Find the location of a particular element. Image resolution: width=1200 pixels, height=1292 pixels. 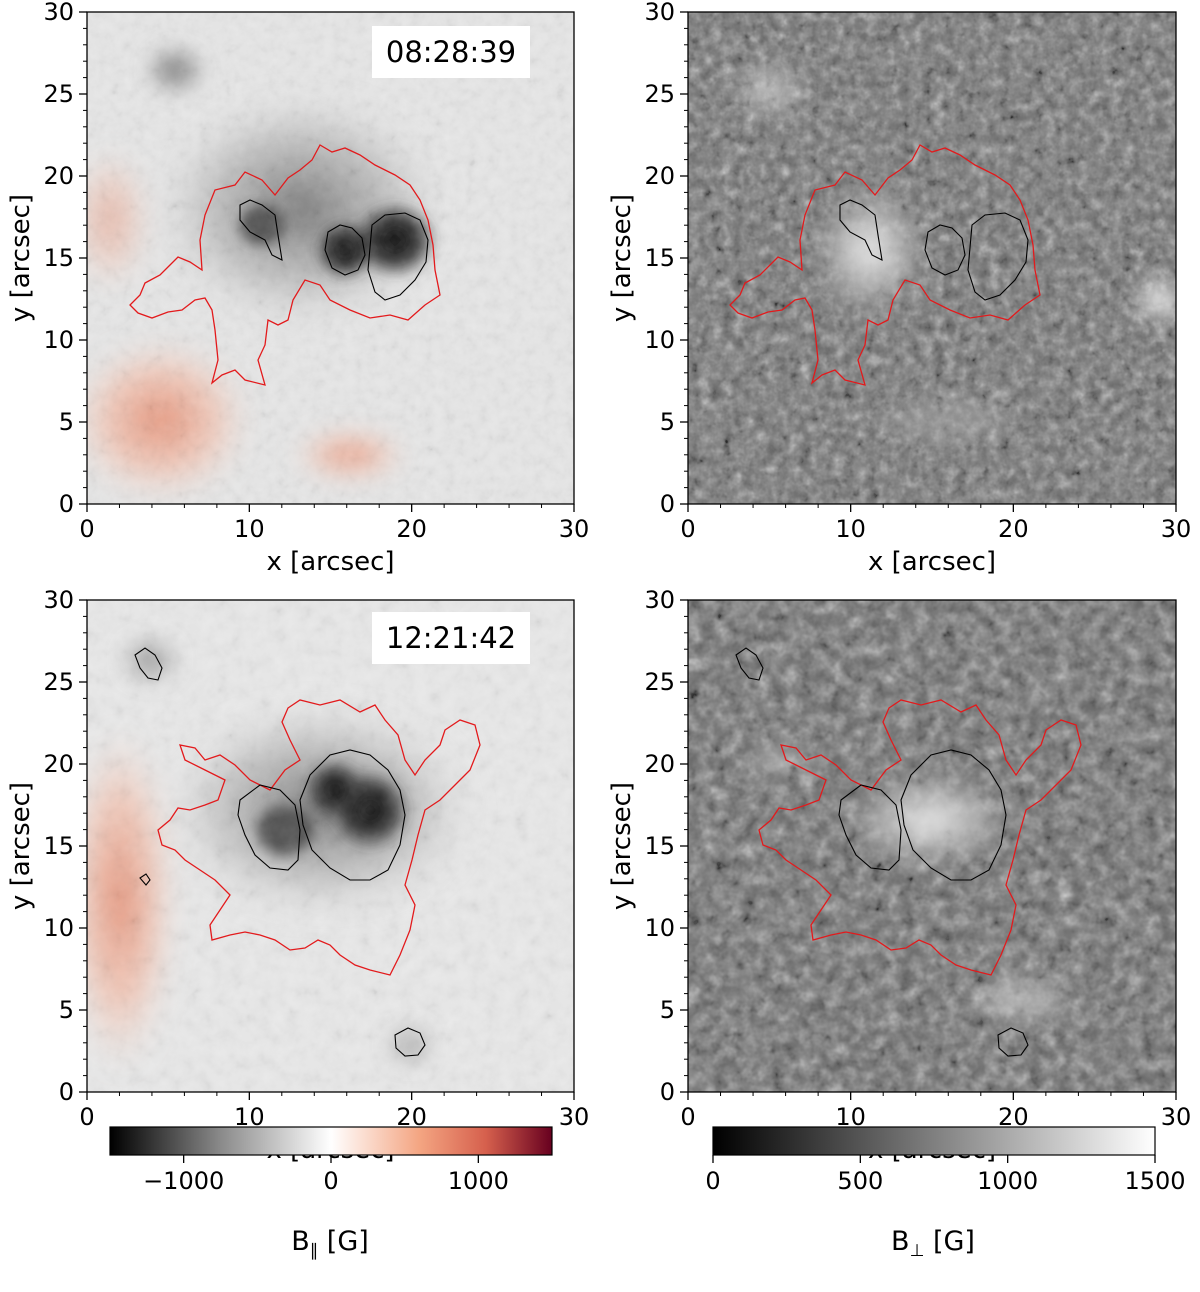

colorbar-label: B⊥ [G] is located at coordinates (933, 1243).